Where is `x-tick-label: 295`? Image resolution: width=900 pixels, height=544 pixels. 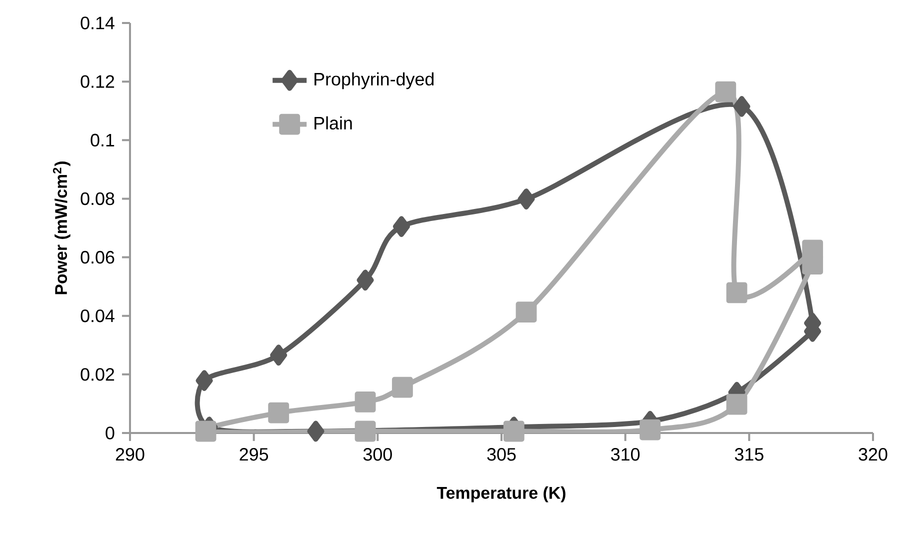
x-tick-label: 295 is located at coordinates (254, 454).